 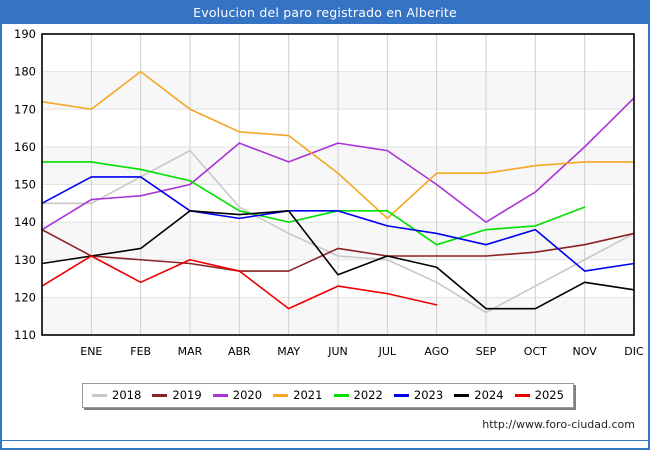 I want to click on svg-text: 190, so click(x=25, y=34).